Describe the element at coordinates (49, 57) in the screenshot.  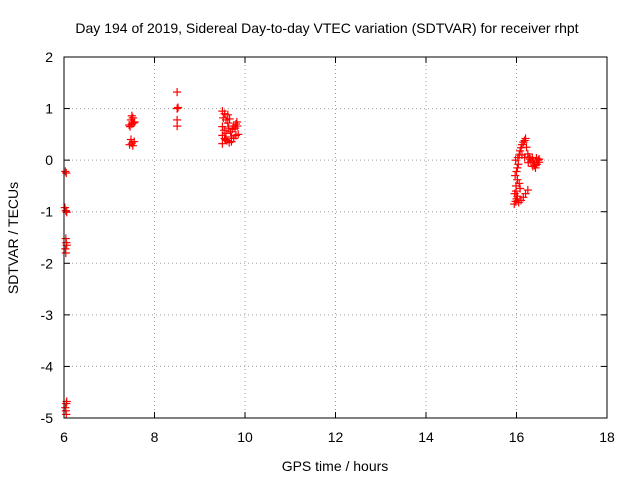
I see `y-tick-label: 2` at that location.